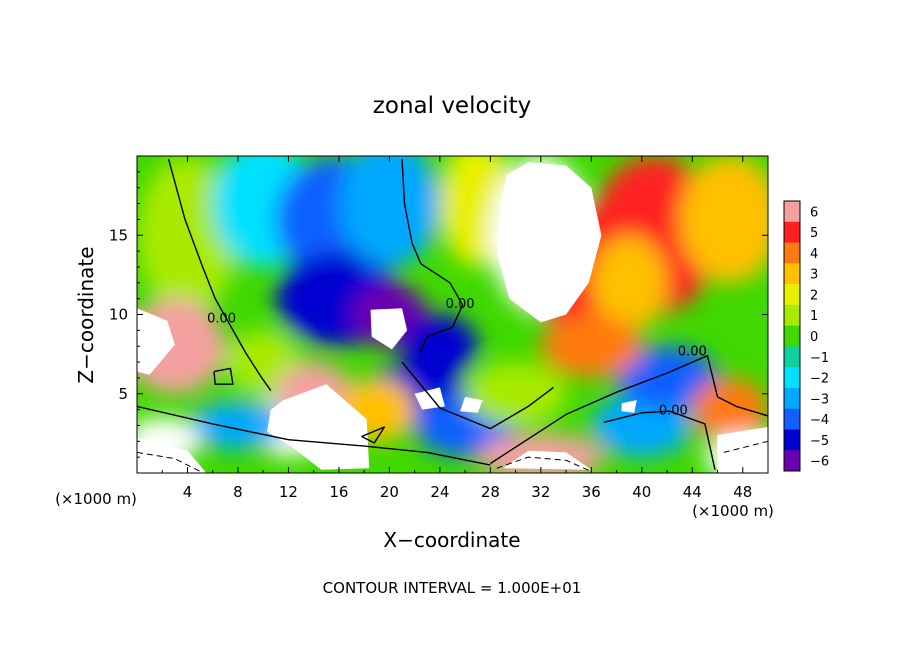  Describe the element at coordinates (742, 492) in the screenshot. I see `x-tick-label-48: 48` at that location.